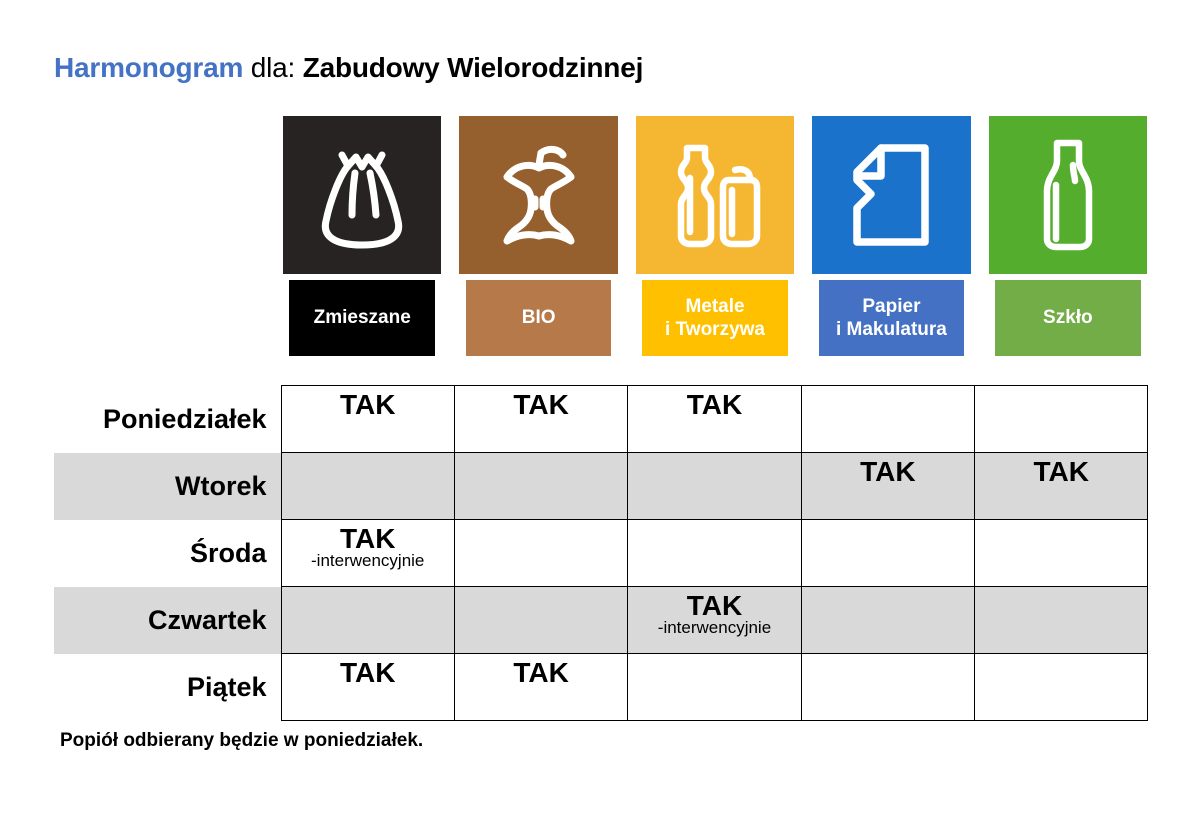 This screenshot has width=1200, height=826. I want to click on category-tile-bio, so click(538, 195).